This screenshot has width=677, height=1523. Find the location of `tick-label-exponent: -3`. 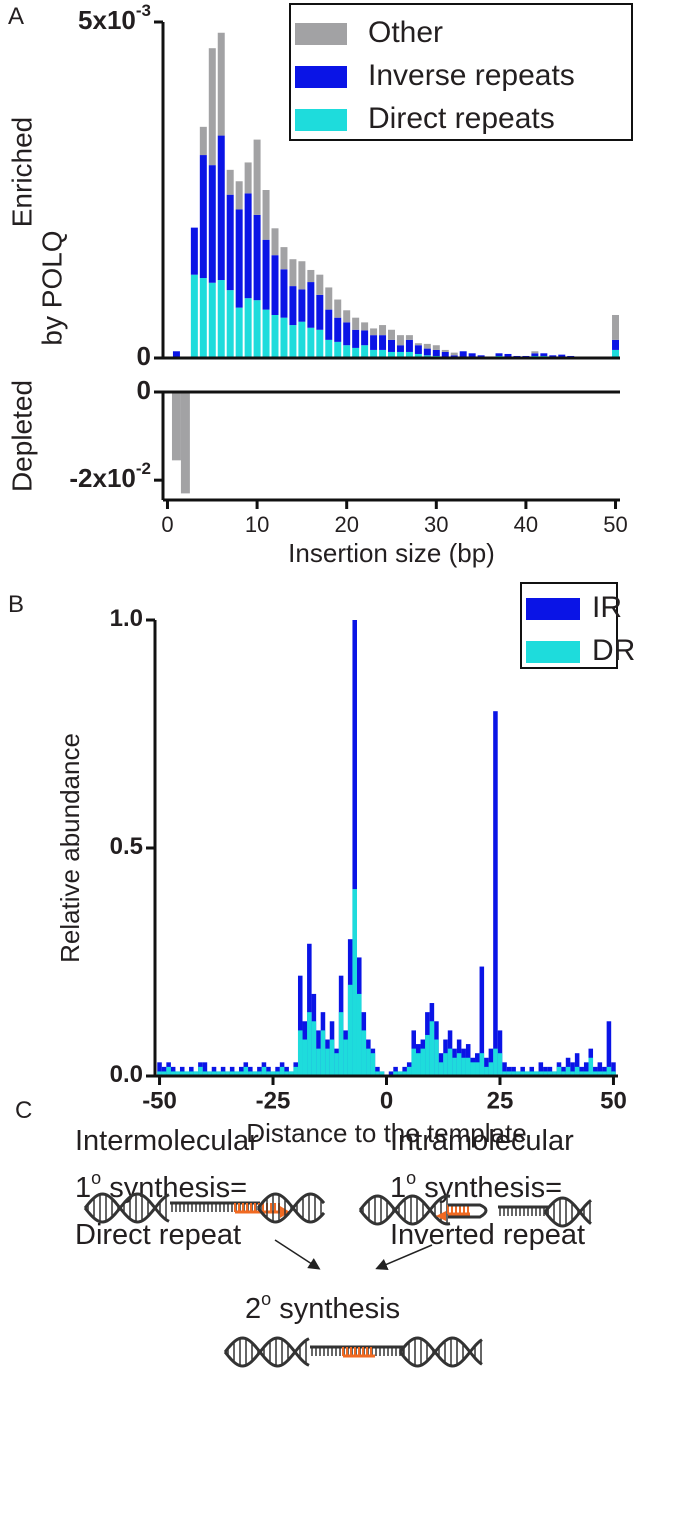

tick-label-exponent: -3 is located at coordinates (143, 10).